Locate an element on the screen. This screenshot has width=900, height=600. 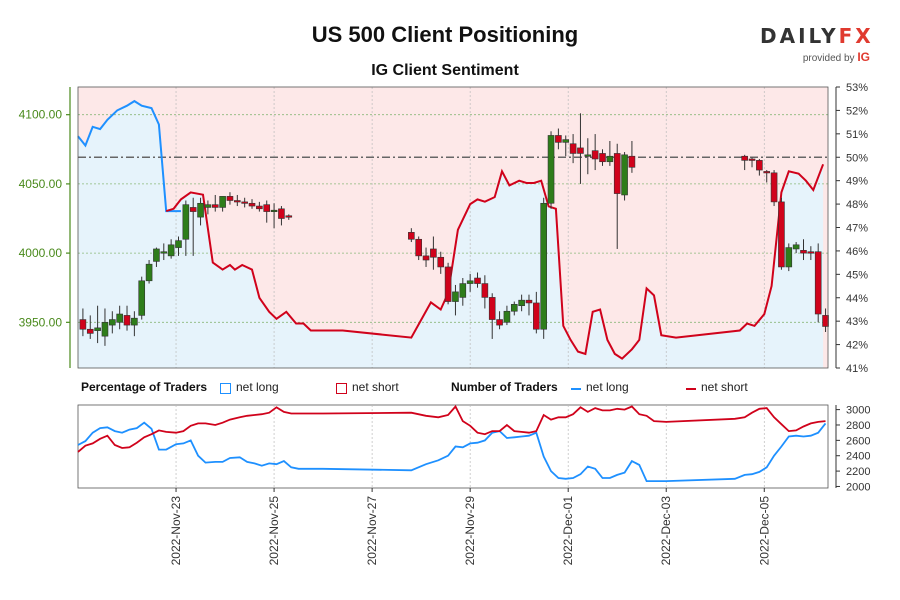
percentage-tick-label: 47% is located at coordinates (857, 229).